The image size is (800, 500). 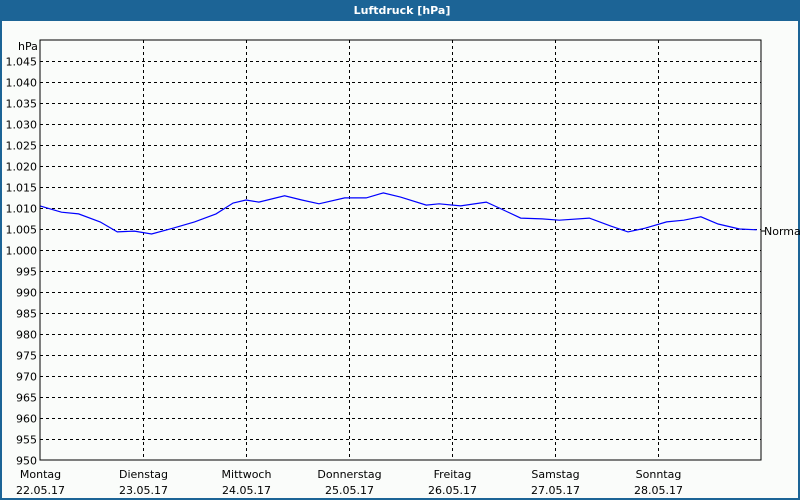 I want to click on x-tick-day: Freitag, so click(x=453, y=474).